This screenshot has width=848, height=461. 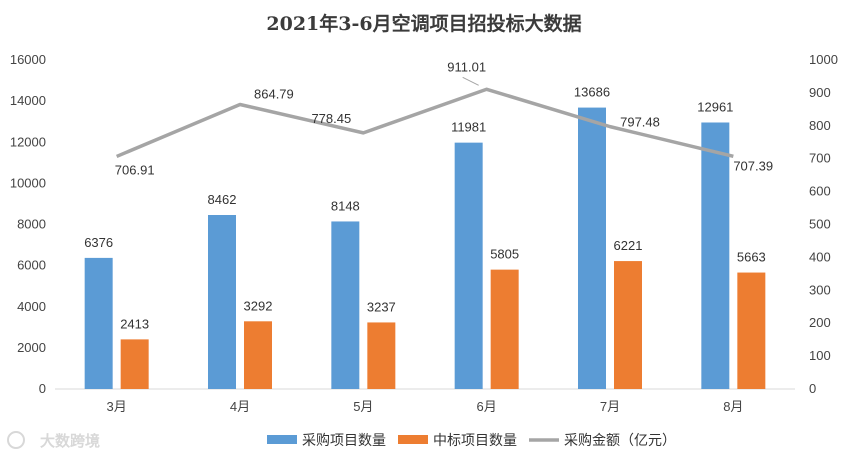 I want to click on y-right-tick-label: 800, so click(x=820, y=125).